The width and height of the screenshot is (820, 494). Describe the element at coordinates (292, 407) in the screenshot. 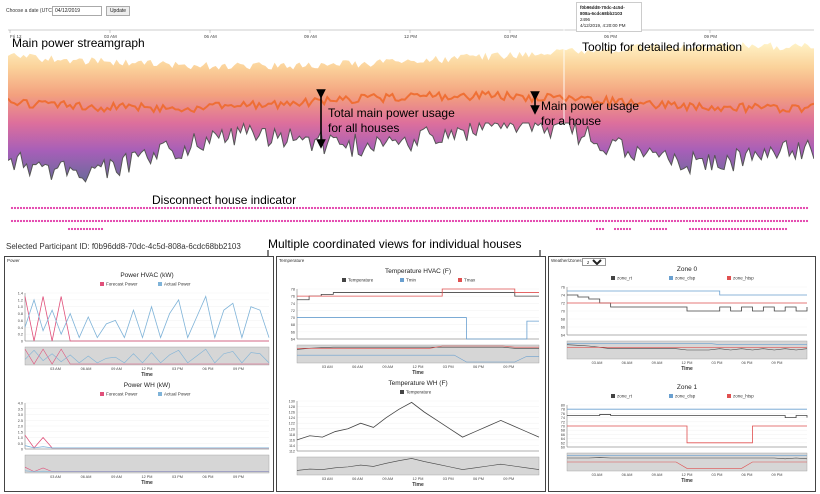

I see `y-tick-label: 128` at that location.